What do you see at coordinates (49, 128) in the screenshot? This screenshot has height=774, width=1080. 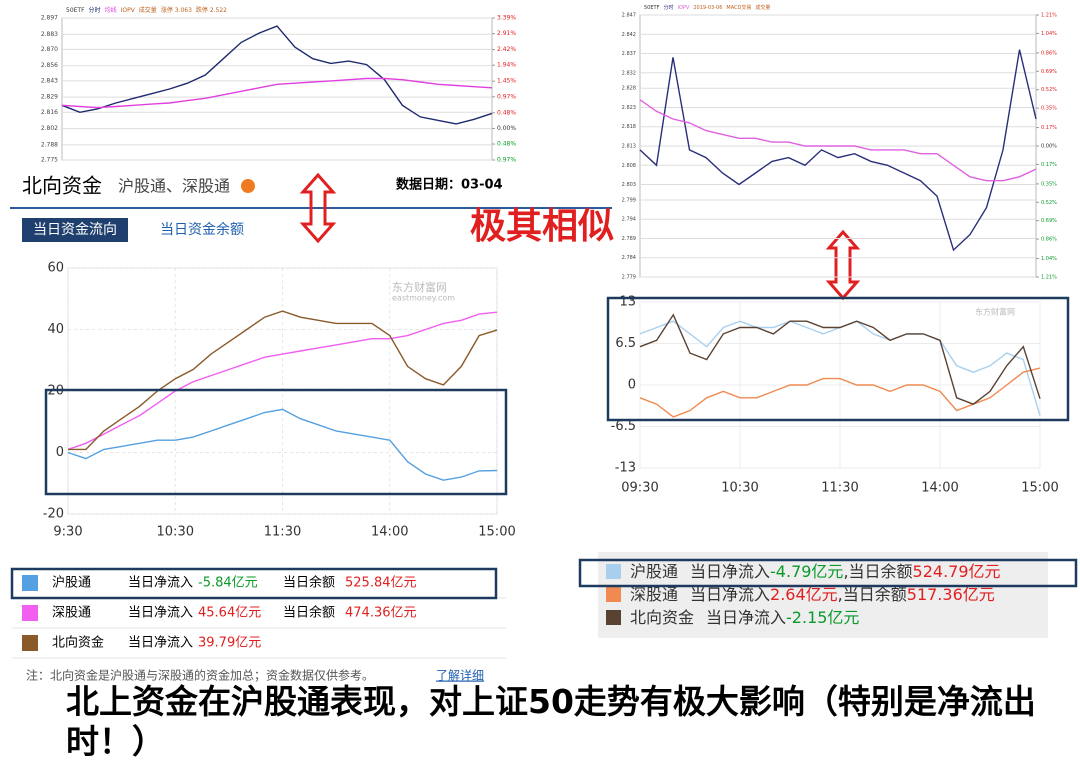 I see `y-tick-label: 2.802` at bounding box center [49, 128].